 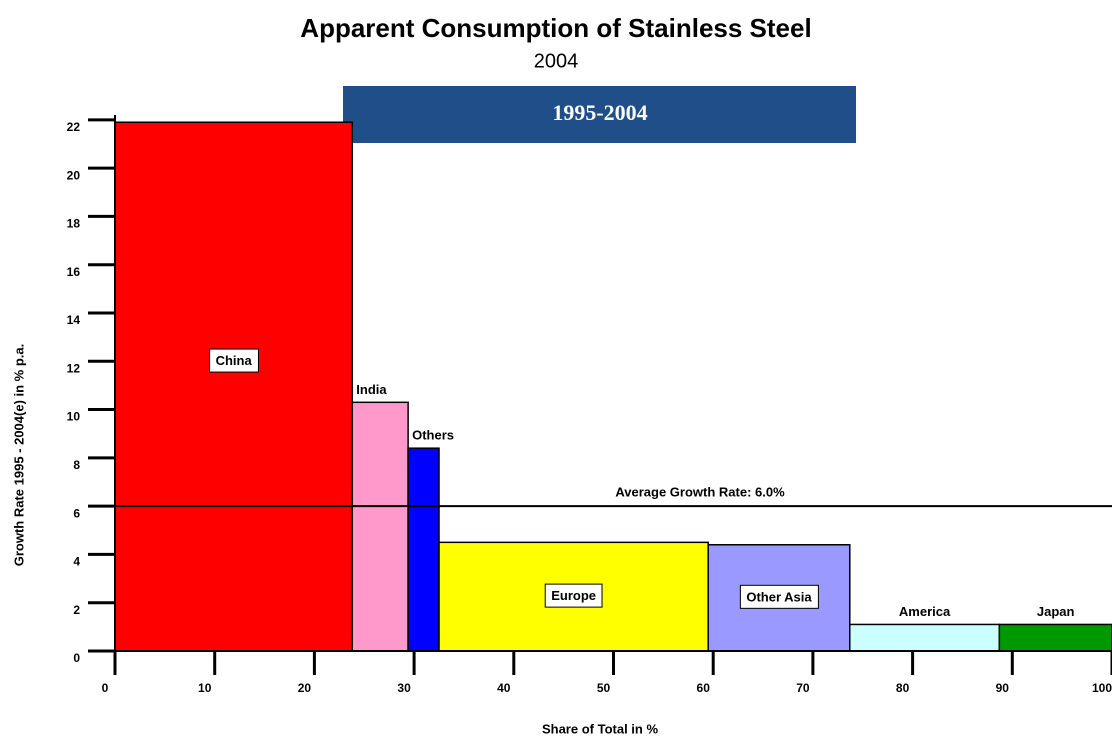 What do you see at coordinates (925, 611) in the screenshot?
I see `bar-label: America` at bounding box center [925, 611].